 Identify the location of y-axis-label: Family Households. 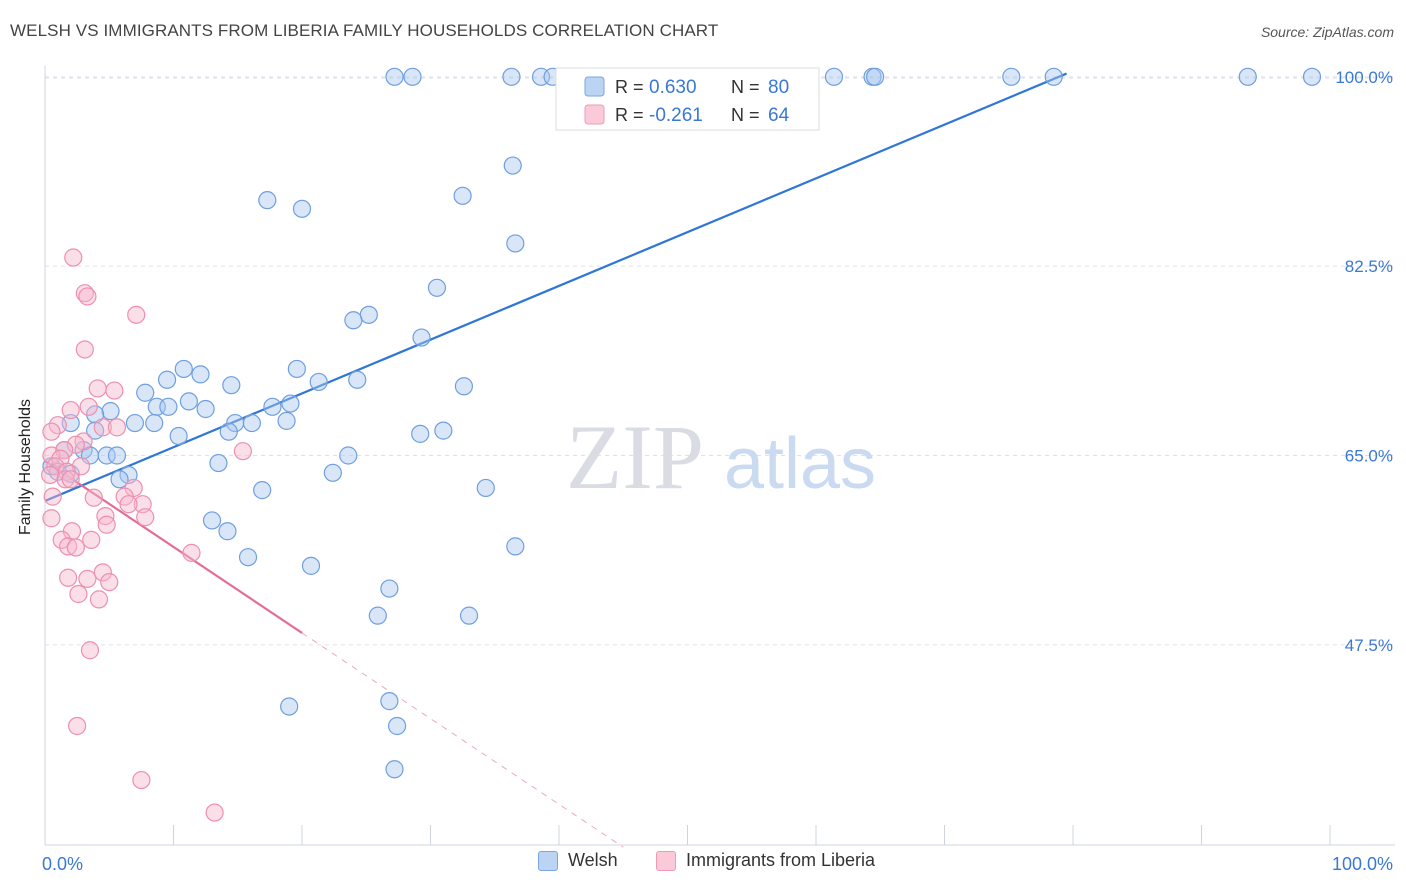
(25, 466).